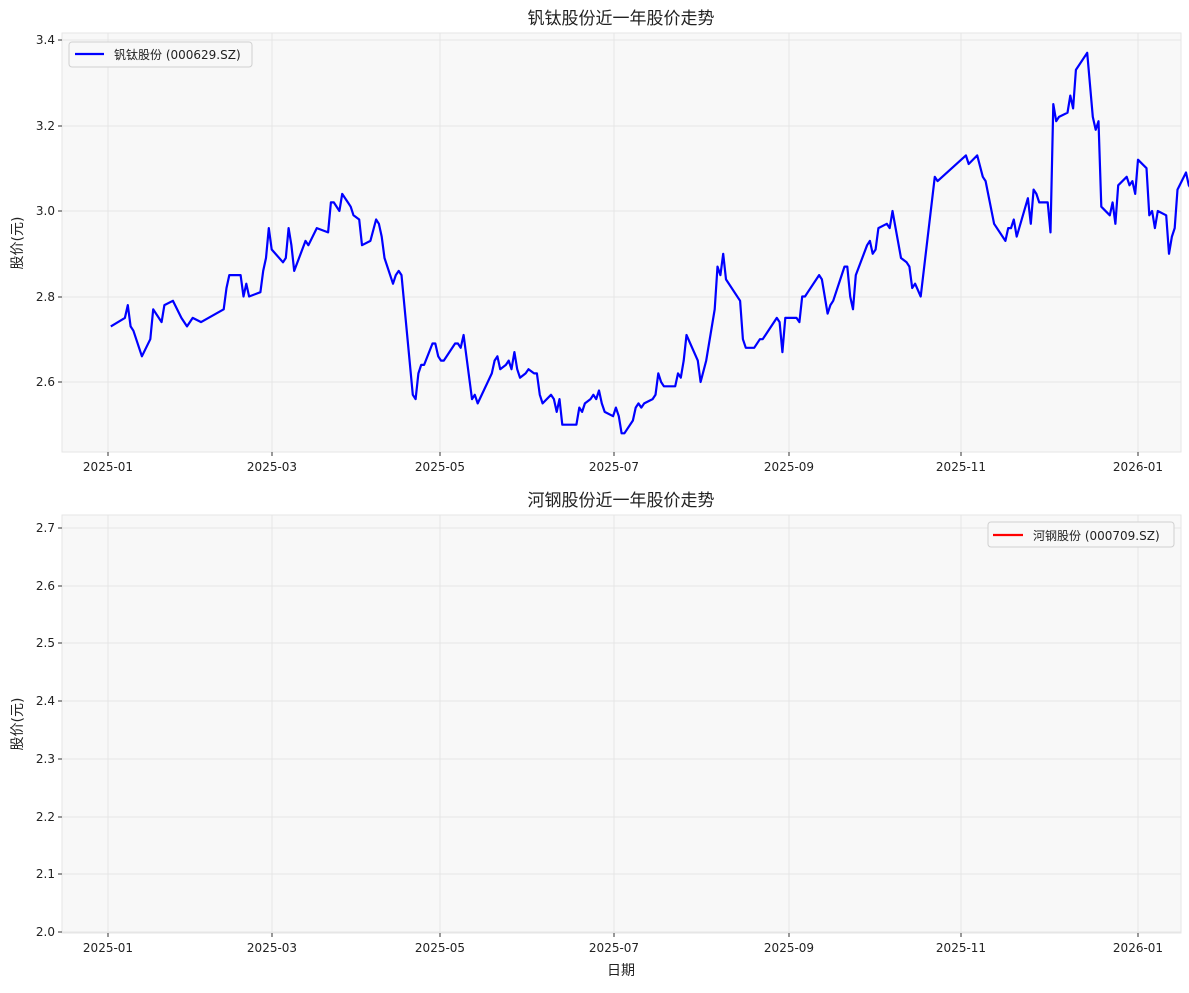  I want to click on top-legend: 钒钛股份 (000629.SZ), so click(160, 54).